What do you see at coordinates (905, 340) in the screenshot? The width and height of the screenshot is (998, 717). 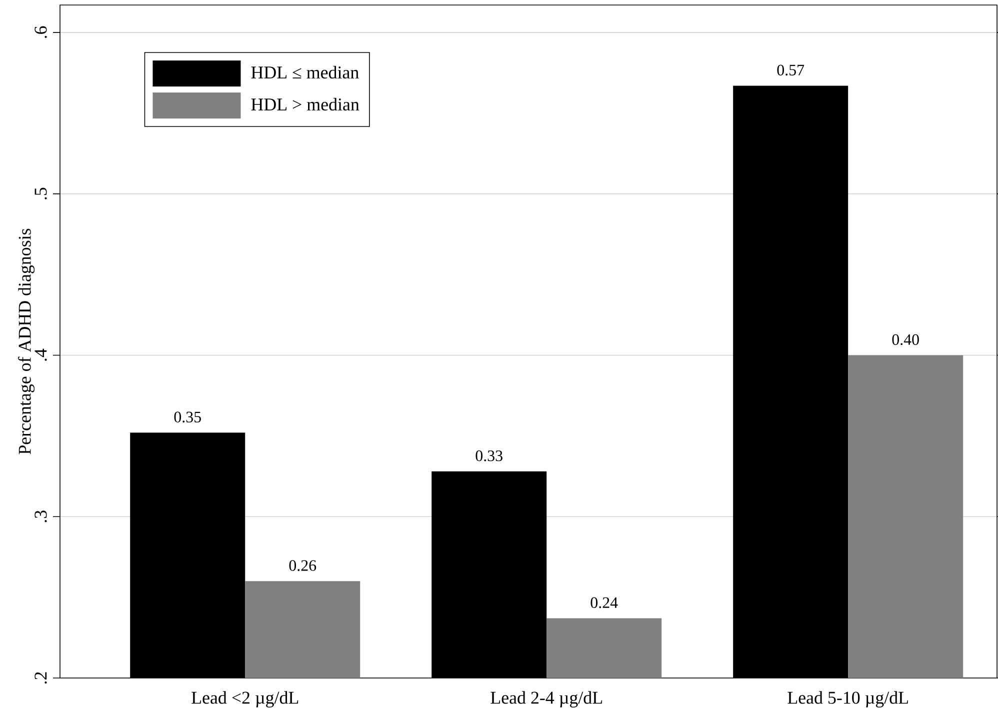 I see `data-label: 0.40` at bounding box center [905, 340].